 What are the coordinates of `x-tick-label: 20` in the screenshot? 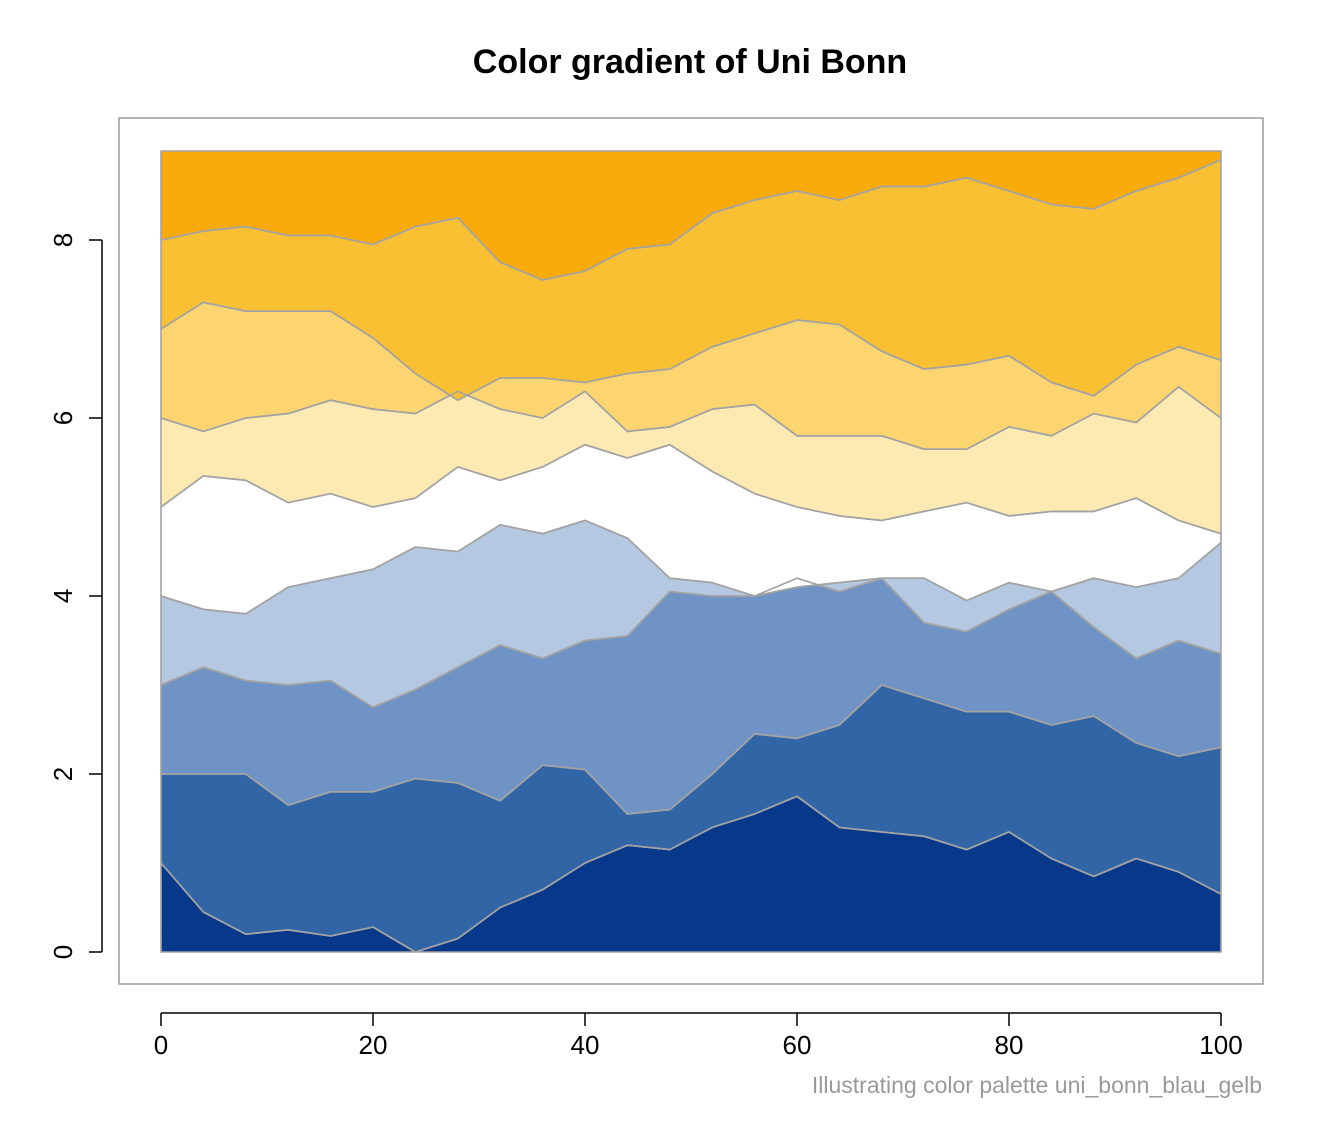 It's located at (373, 1045).